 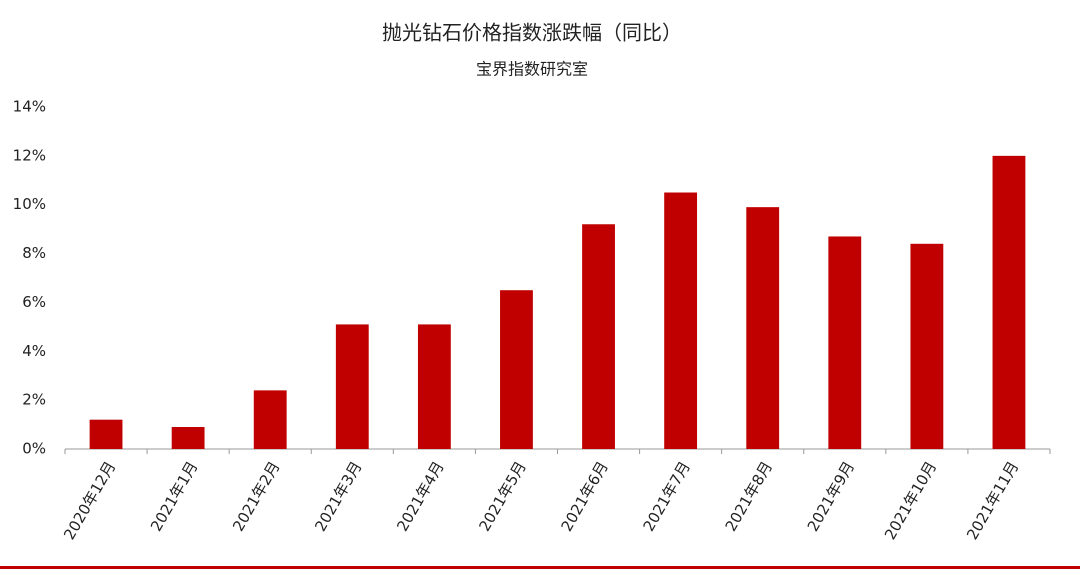 I want to click on x-tick-label: 2021年8月, so click(x=749, y=496).